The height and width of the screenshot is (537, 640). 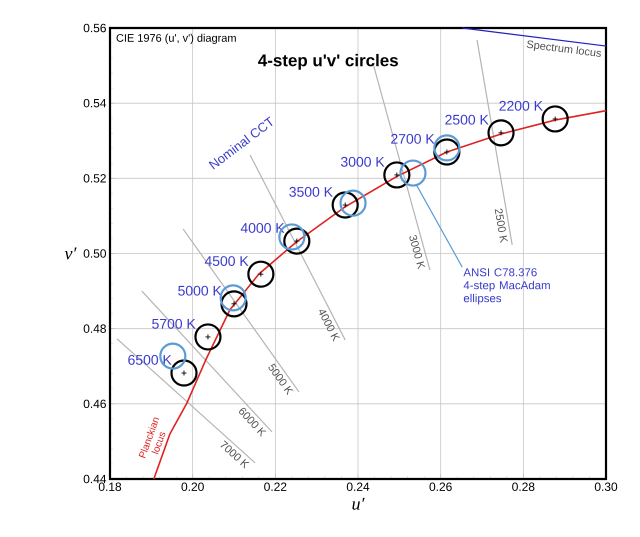 What do you see at coordinates (95, 328) in the screenshot?
I see `y-tick-label: 0.48` at bounding box center [95, 328].